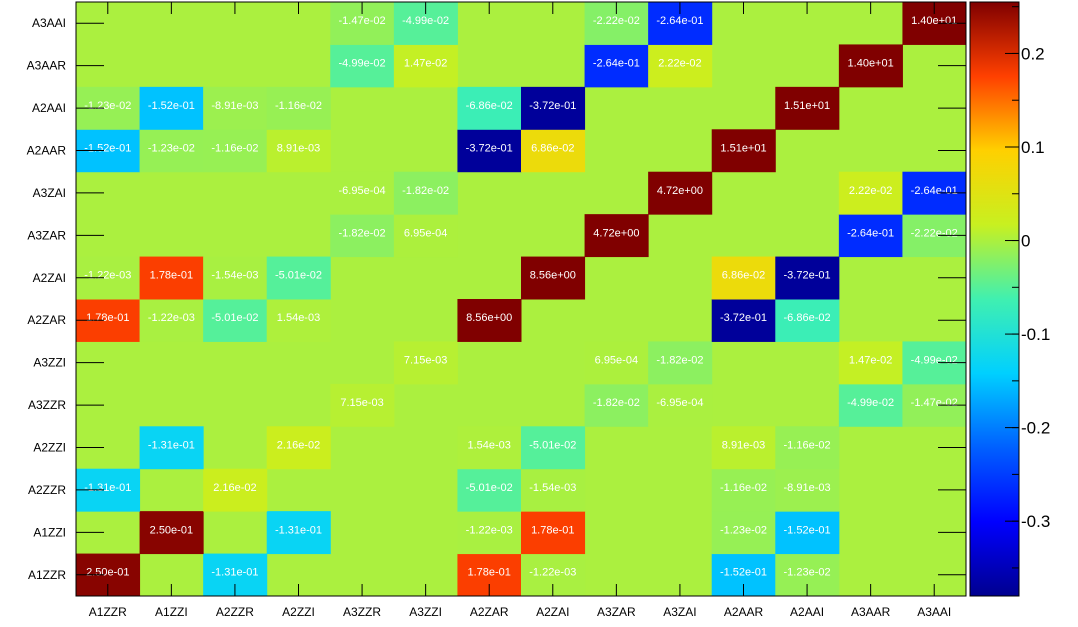  I want to click on heatmap-cell-value-label: -1.31e-01, so click(234, 573).